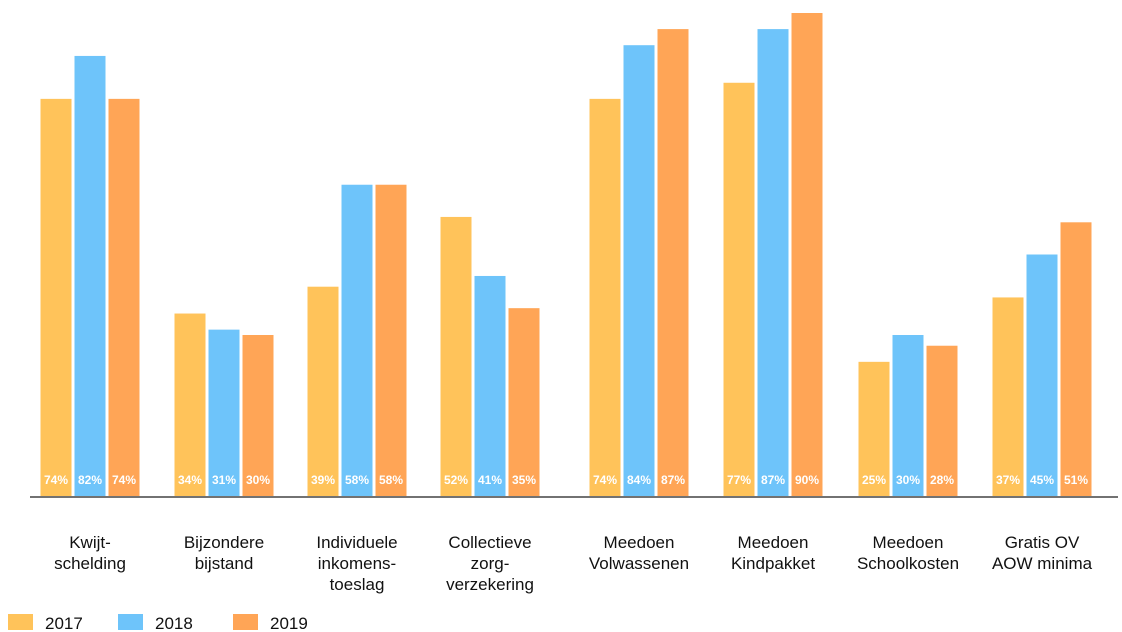 The image size is (1122, 632). What do you see at coordinates (807, 480) in the screenshot?
I see `value-label: 90%` at bounding box center [807, 480].